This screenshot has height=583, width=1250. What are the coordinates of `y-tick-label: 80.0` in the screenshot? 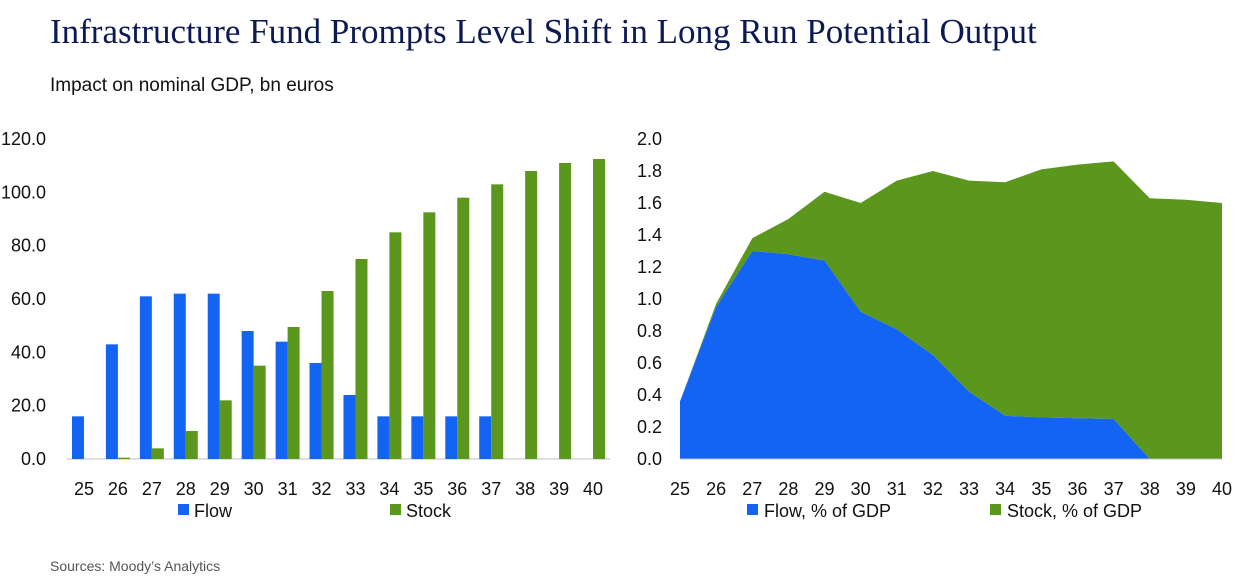 It's located at (28, 246).